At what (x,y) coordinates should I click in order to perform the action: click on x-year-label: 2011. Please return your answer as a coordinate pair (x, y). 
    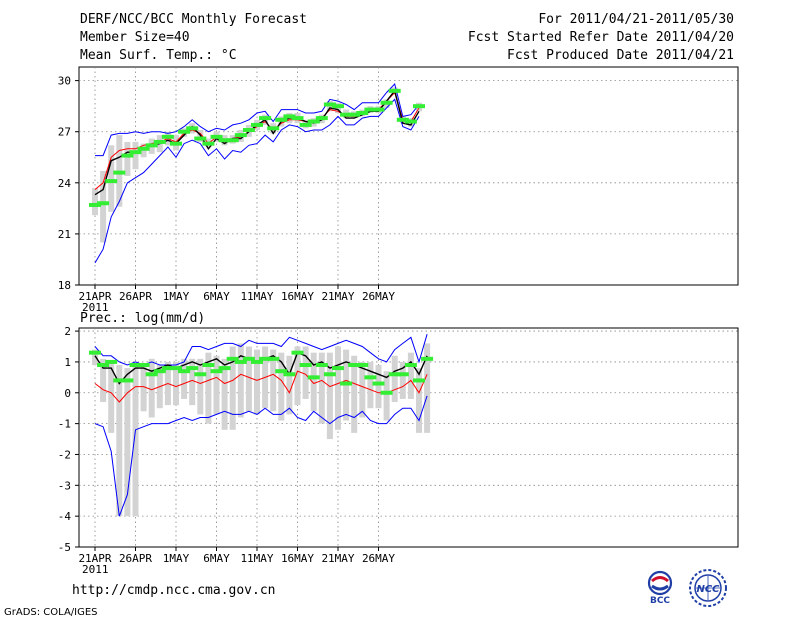
    Looking at the image, I should click on (95, 307).